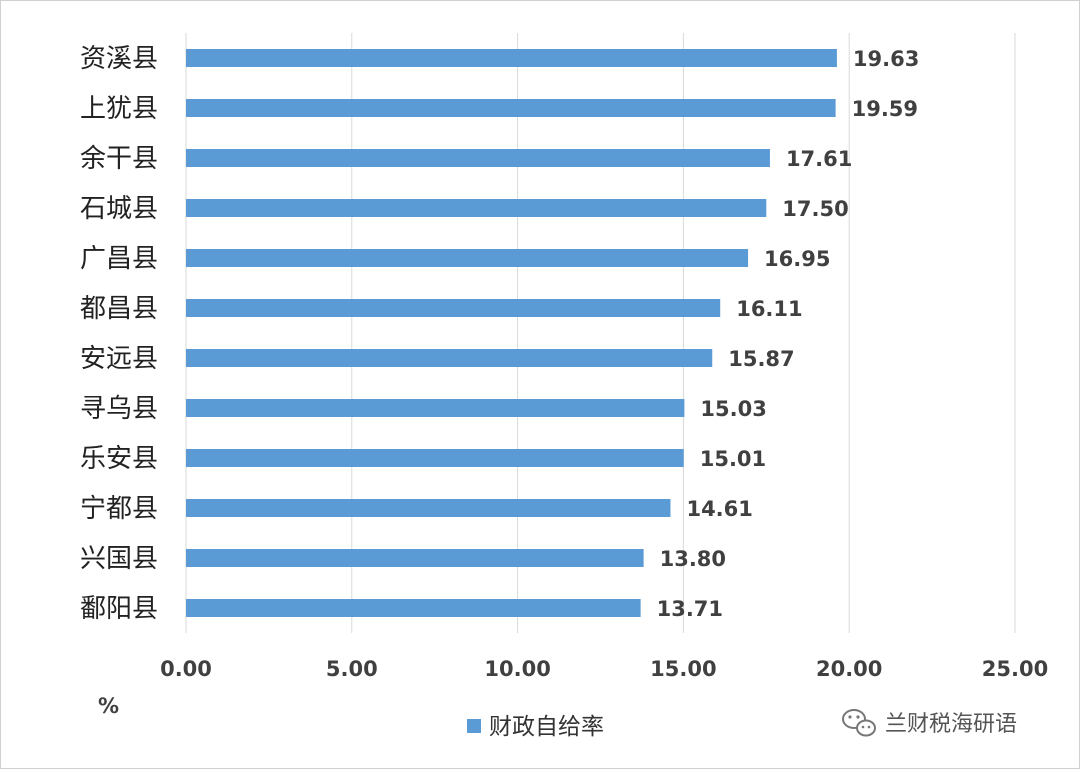  What do you see at coordinates (119, 459) in the screenshot?
I see `category-label: 乐安县` at bounding box center [119, 459].